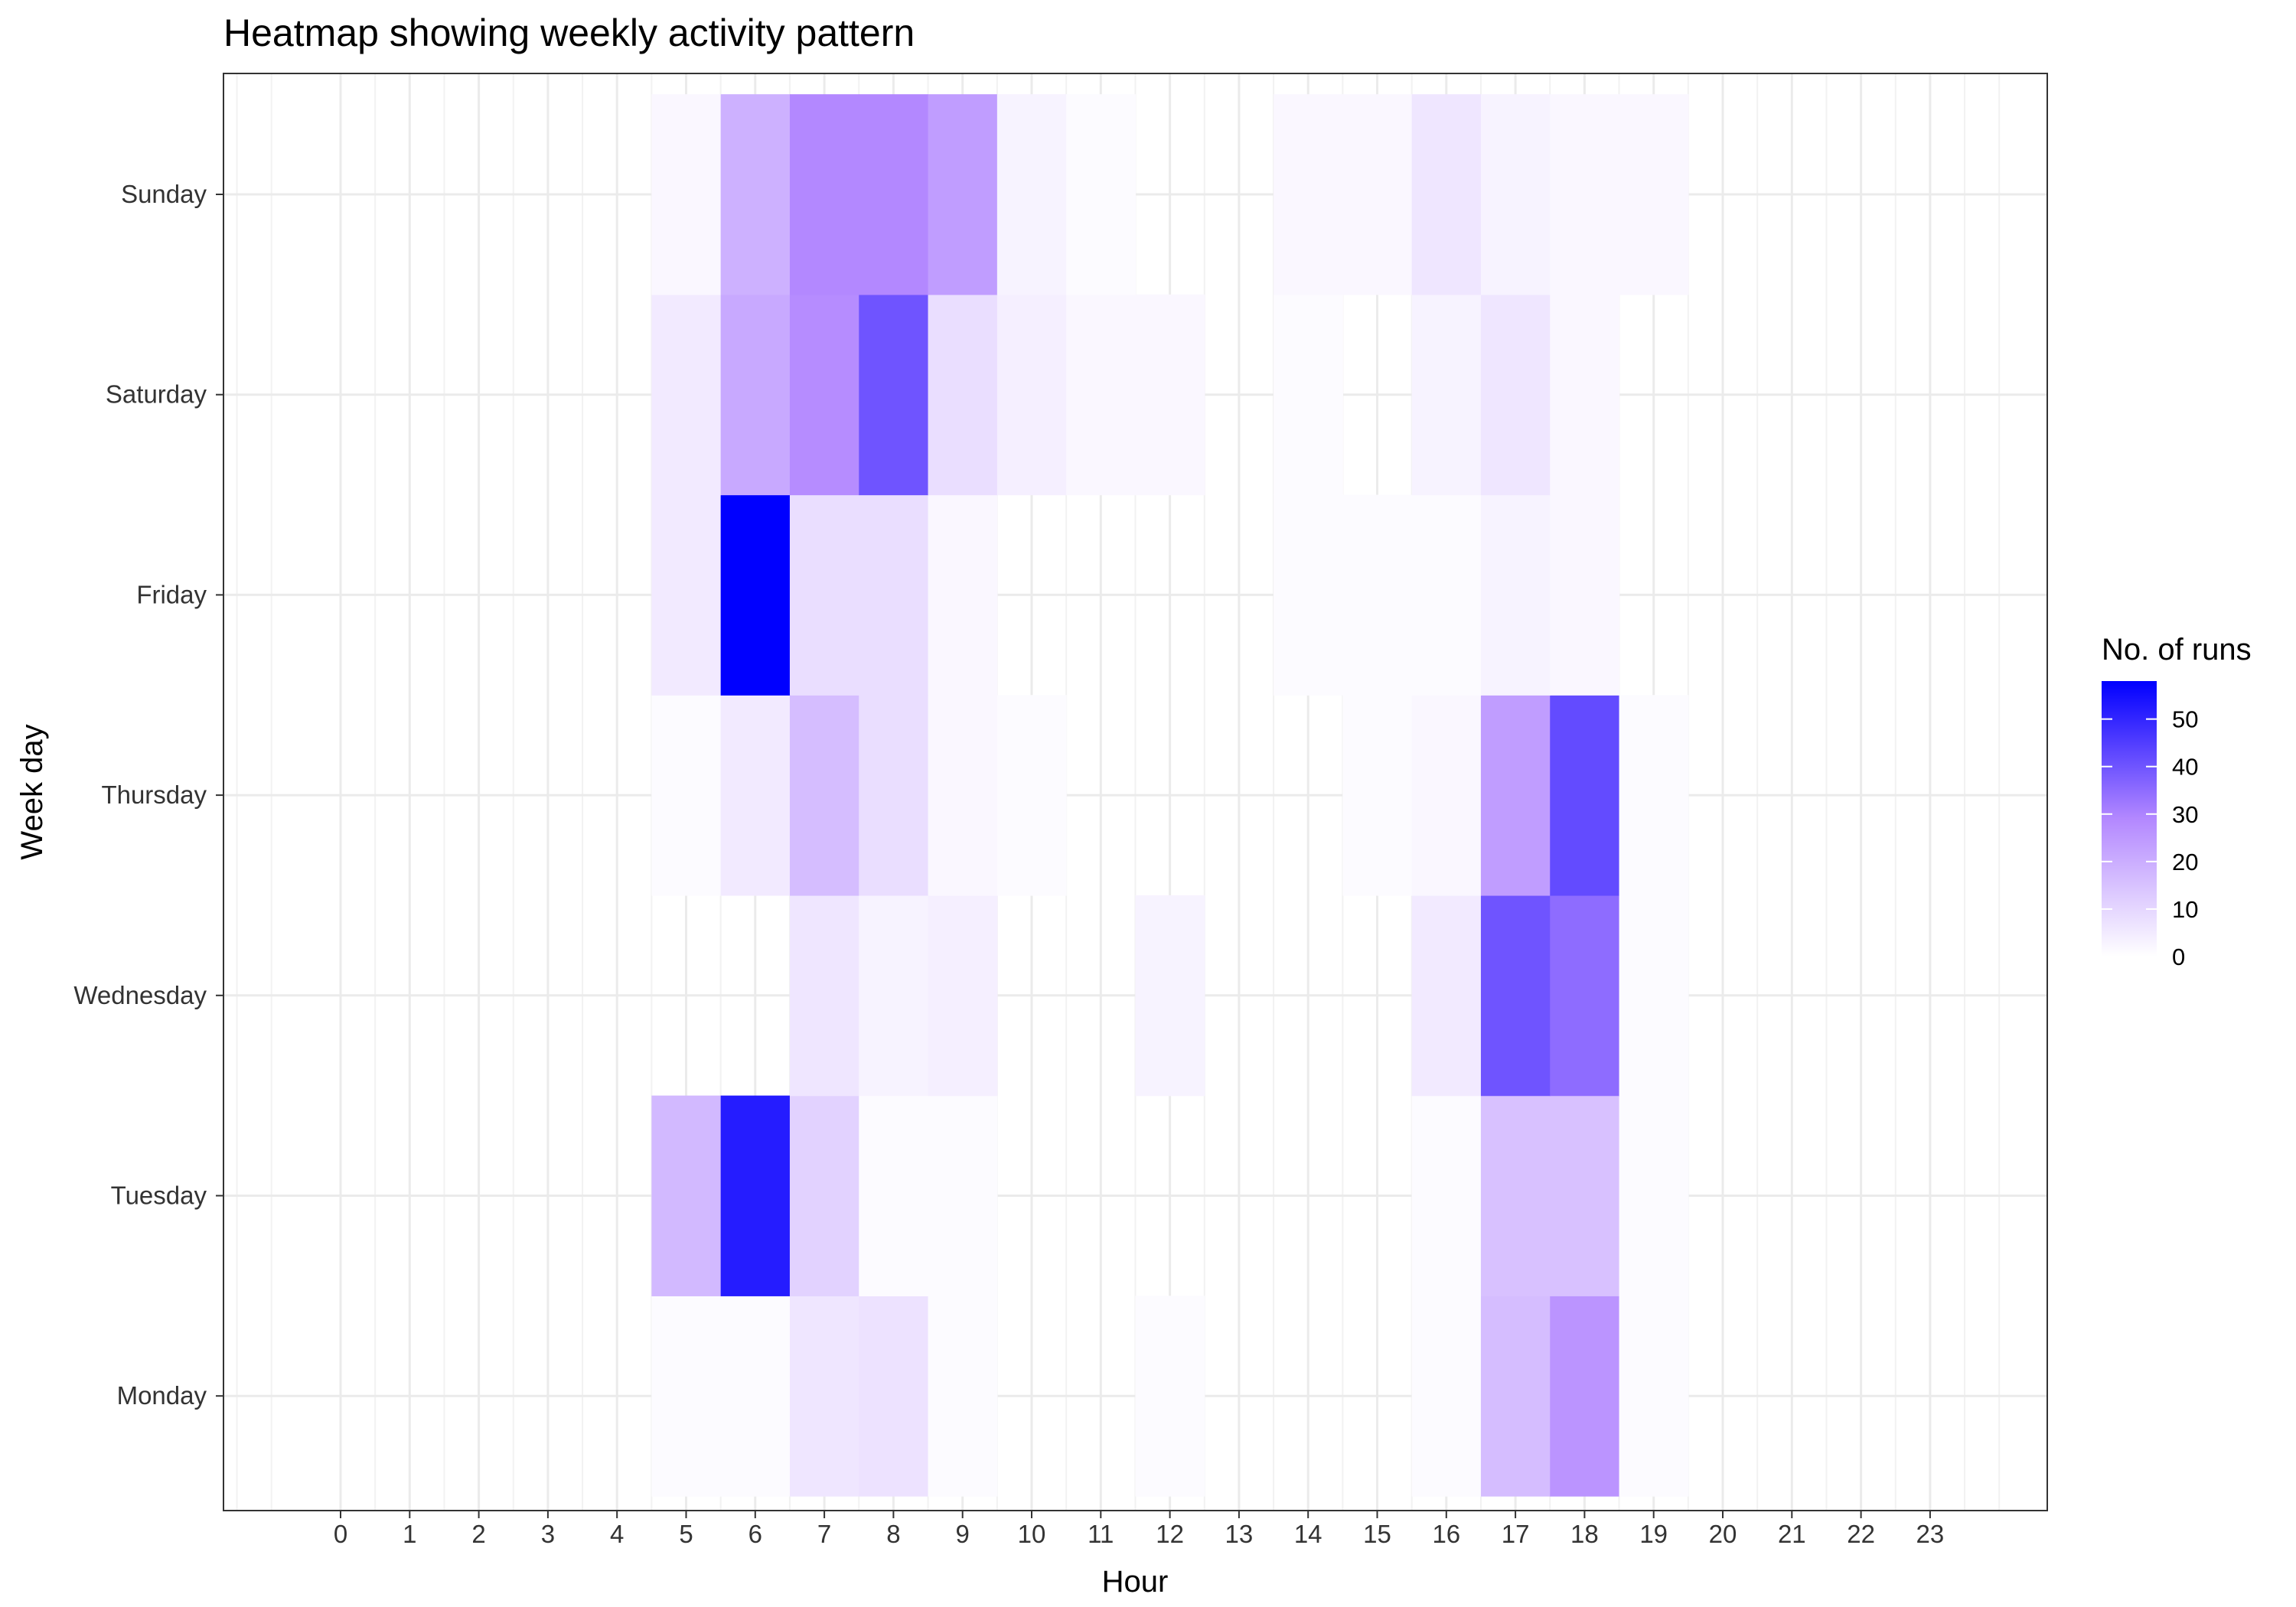 This screenshot has width=2296, height=1607. Describe the element at coordinates (1139, 1529) in the screenshot. I see `x-axis: 0 1 2 3 4 5 6 7 8 9 10 11 12 13 14 15 16 17 18 19 20 21 22 23` at that location.